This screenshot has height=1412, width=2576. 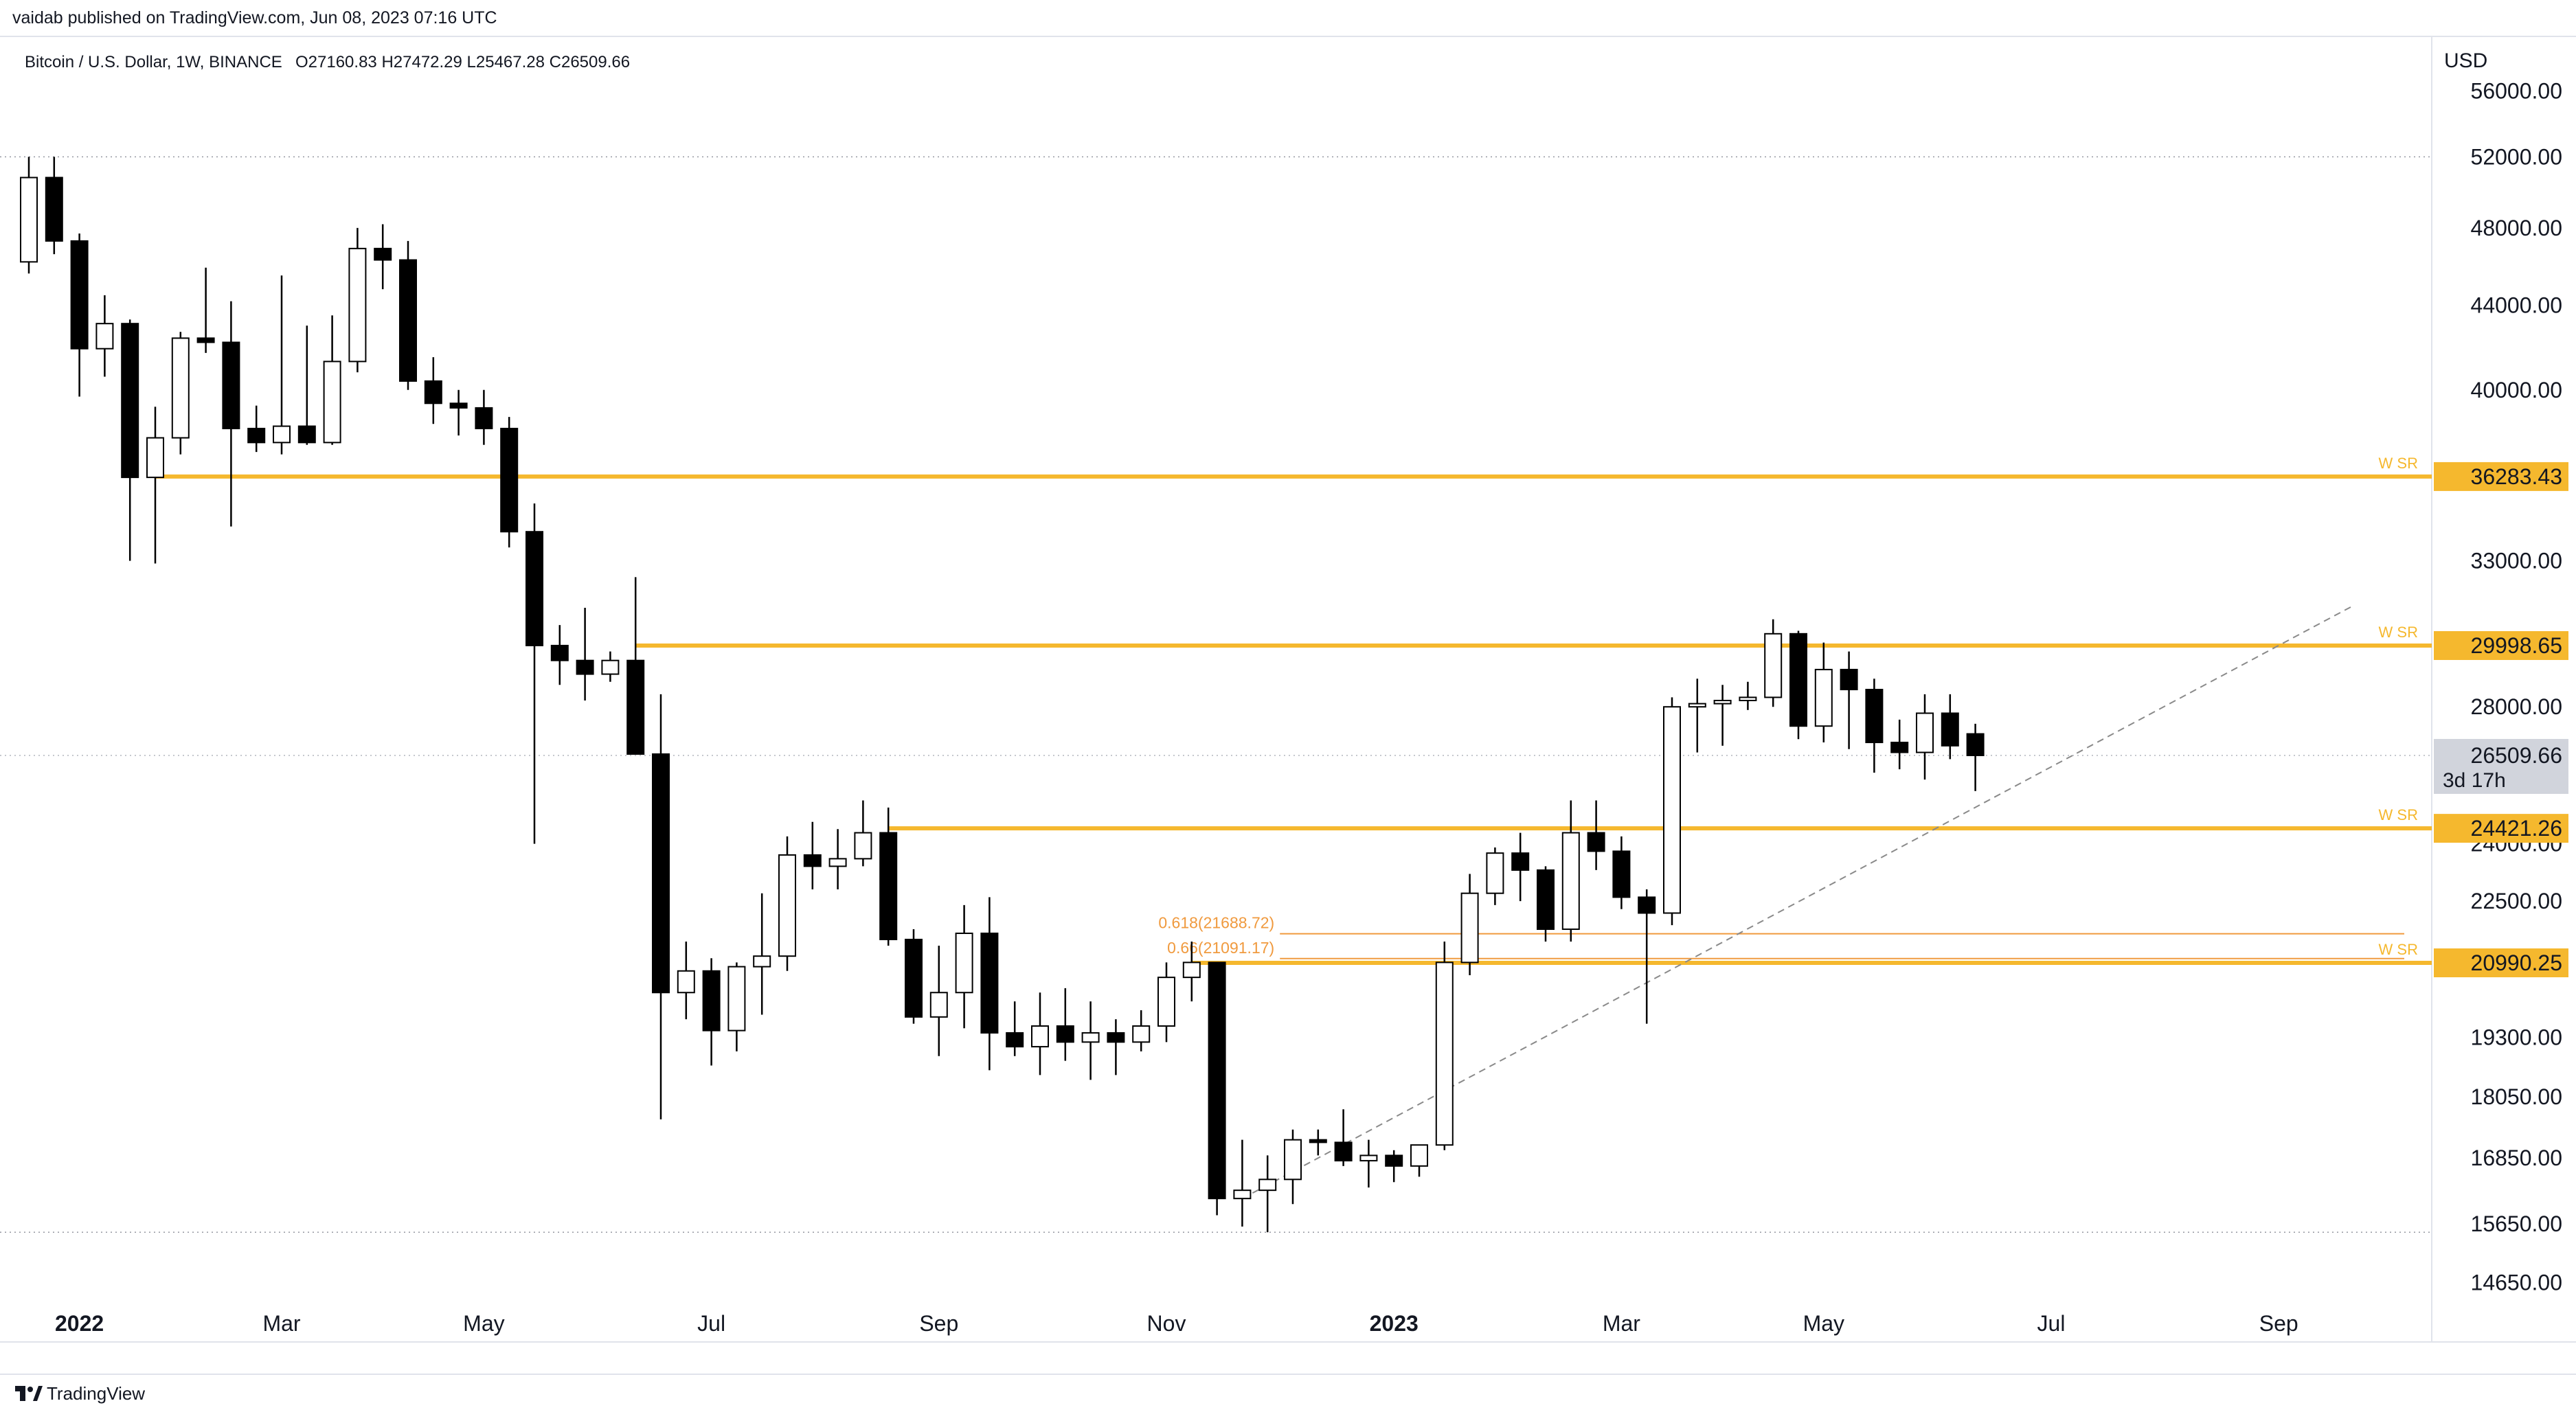 What do you see at coordinates (2398, 463) in the screenshot?
I see `sr-level-tag-0: W SR` at bounding box center [2398, 463].